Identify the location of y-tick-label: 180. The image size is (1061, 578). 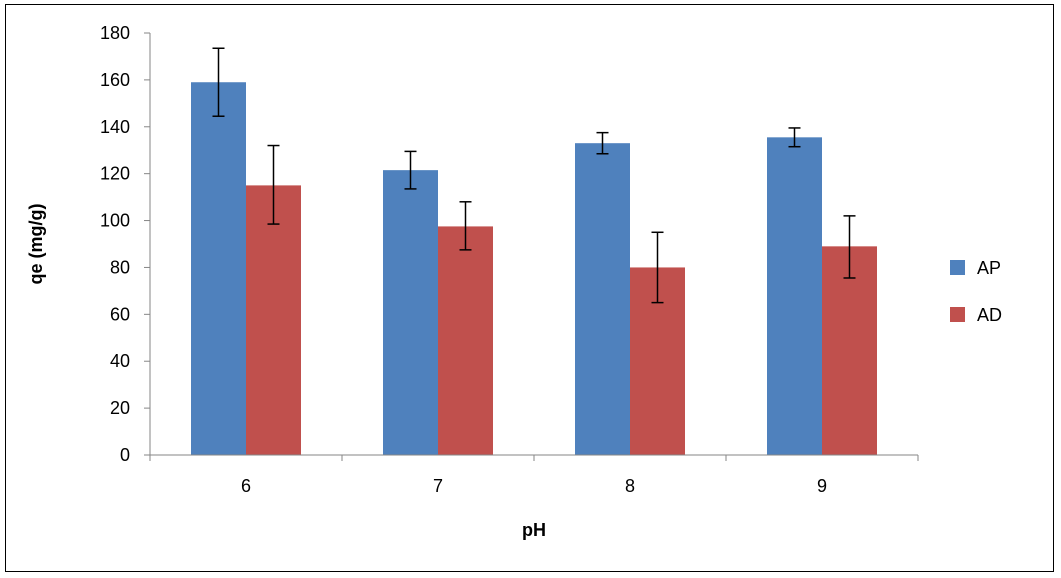
(115, 33).